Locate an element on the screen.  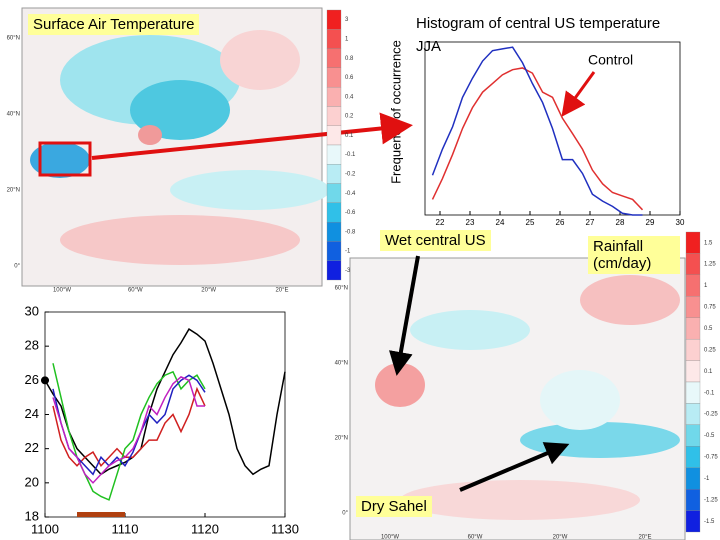
colorbar-label: -0.4 is located at coordinates (350, 194).